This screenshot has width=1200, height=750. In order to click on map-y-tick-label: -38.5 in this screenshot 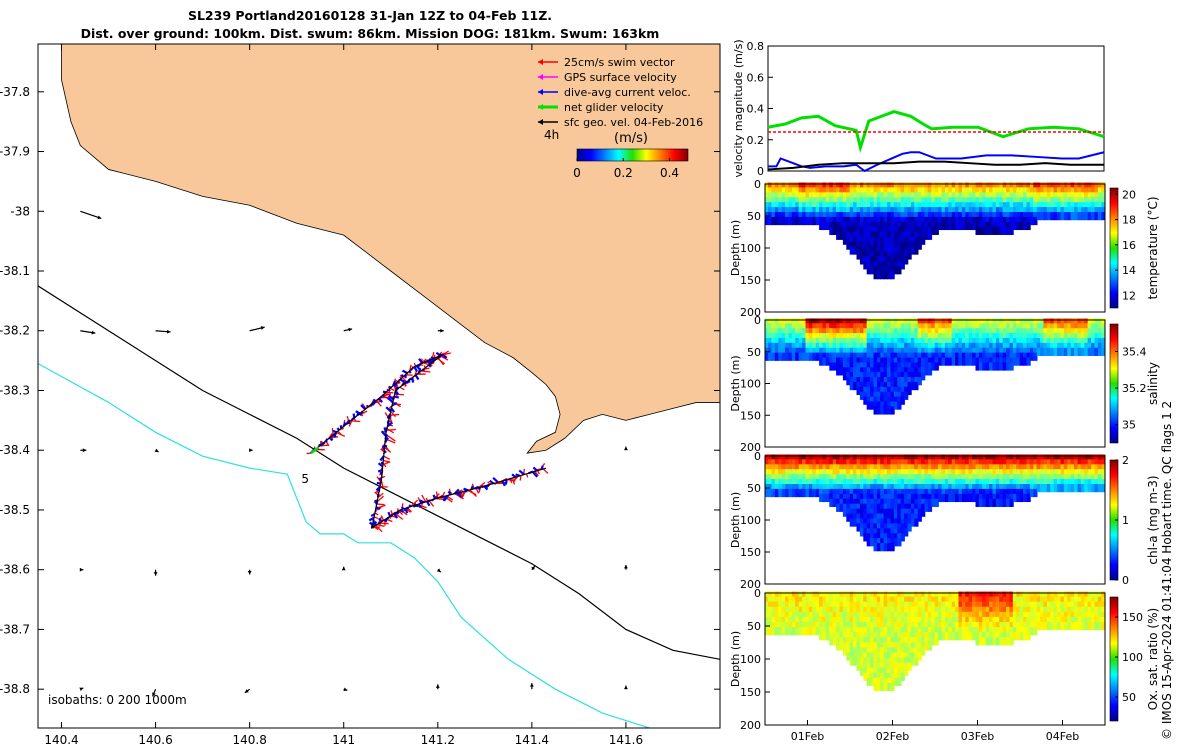, I will do `click(15, 510)`.